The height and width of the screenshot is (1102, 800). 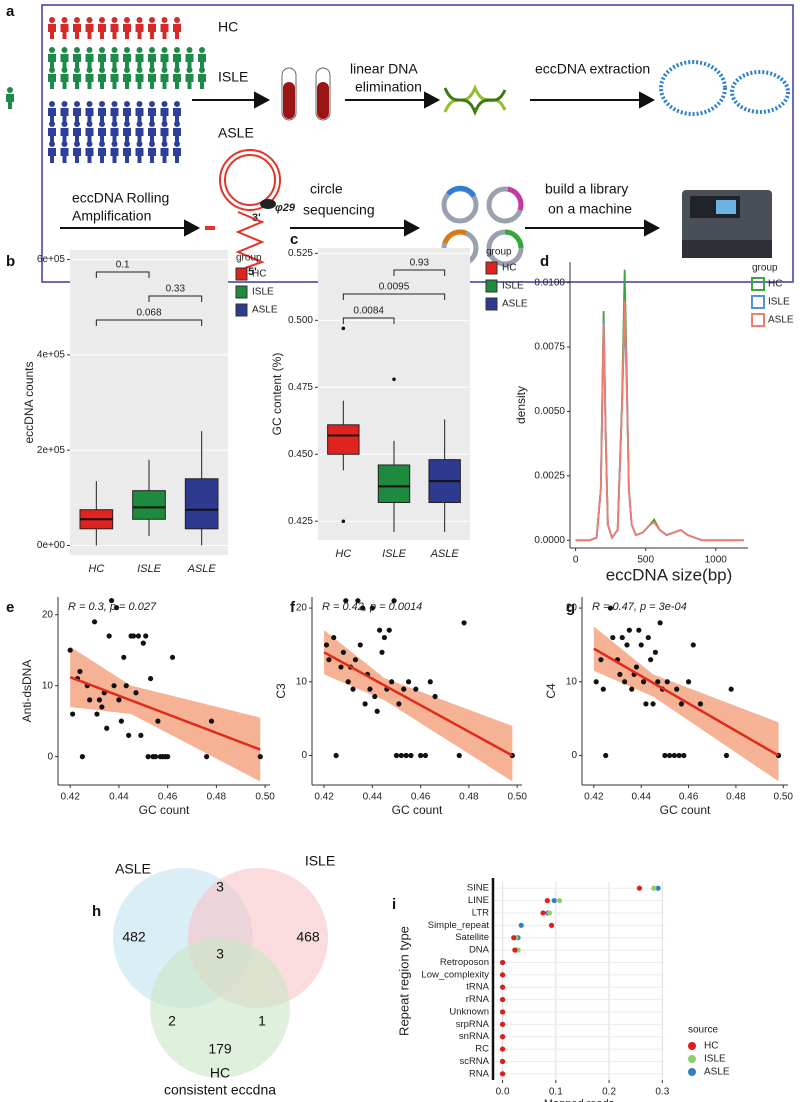 What do you see at coordinates (662, 1092) in the screenshot?
I see `x-tick-label: 0.3` at bounding box center [662, 1092].